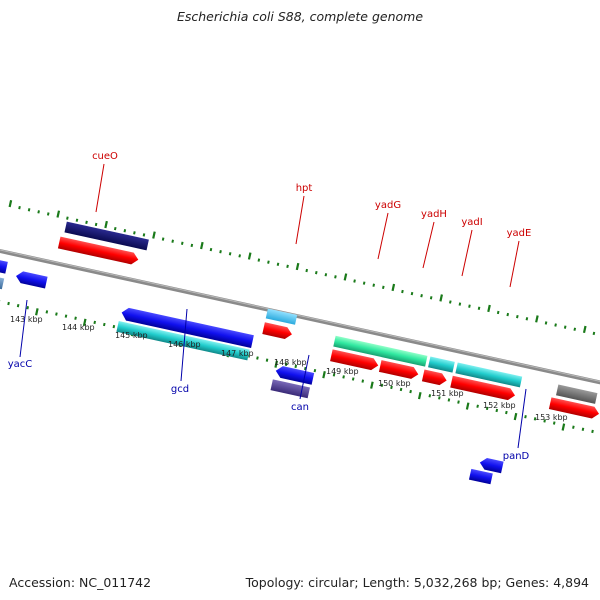 Image resolution: width=600 pixels, height=600 pixels. I want to click on gene-yadE-arrow, so click(483, 388).